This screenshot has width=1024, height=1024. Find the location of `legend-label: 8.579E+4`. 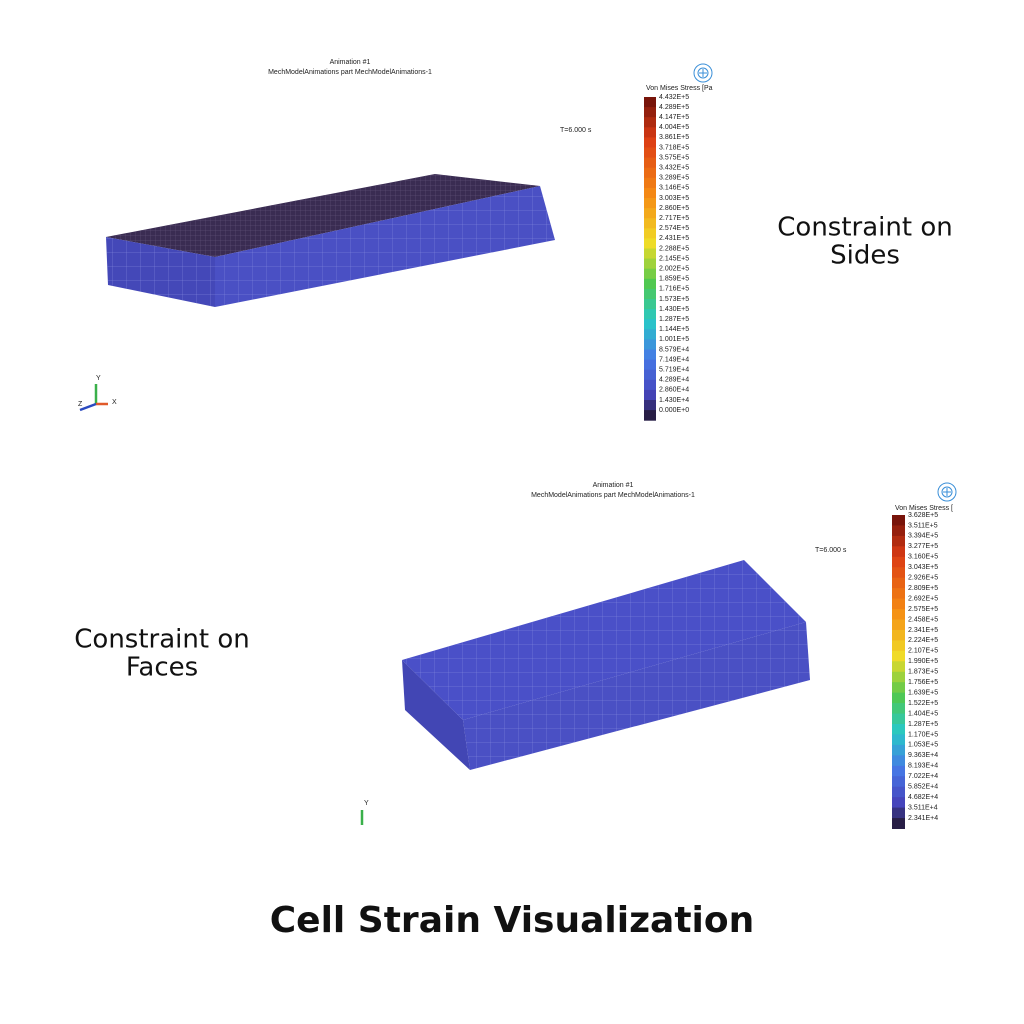

legend-label: 8.579E+4 is located at coordinates (674, 349).